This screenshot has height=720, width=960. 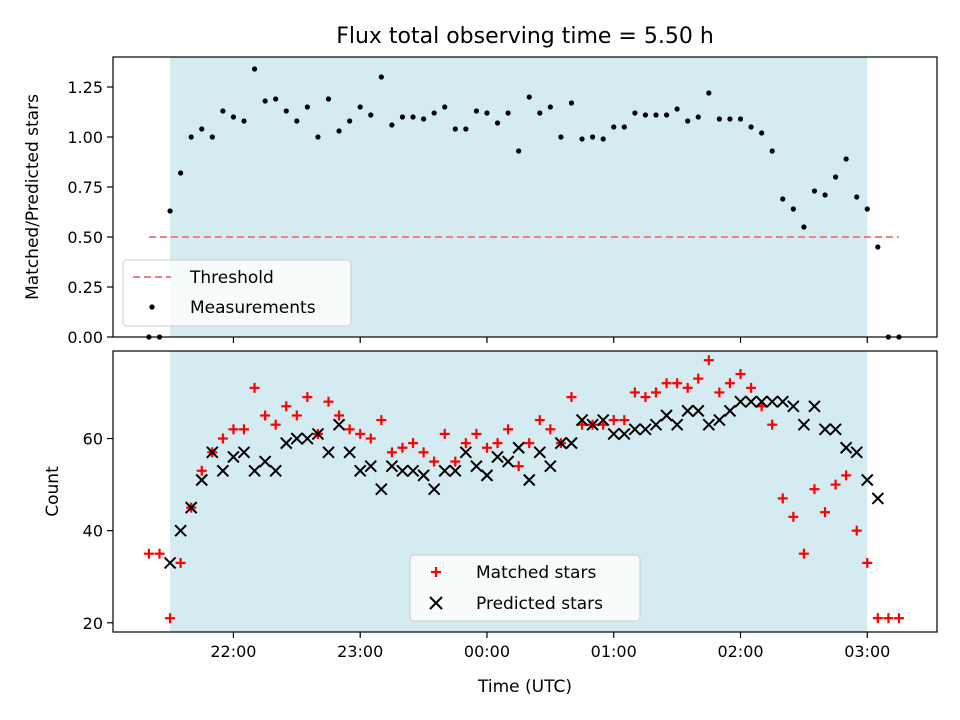 I want to click on x-tick-label: 02:00, so click(x=740, y=651).